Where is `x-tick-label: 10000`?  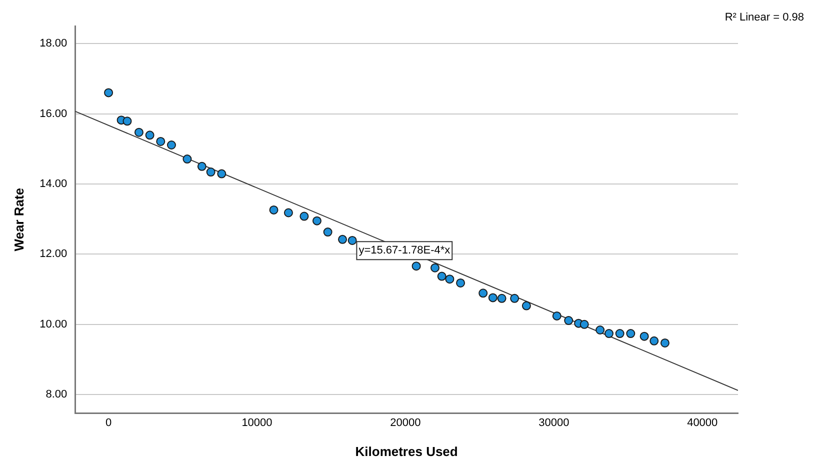
x-tick-label: 10000 is located at coordinates (257, 422).